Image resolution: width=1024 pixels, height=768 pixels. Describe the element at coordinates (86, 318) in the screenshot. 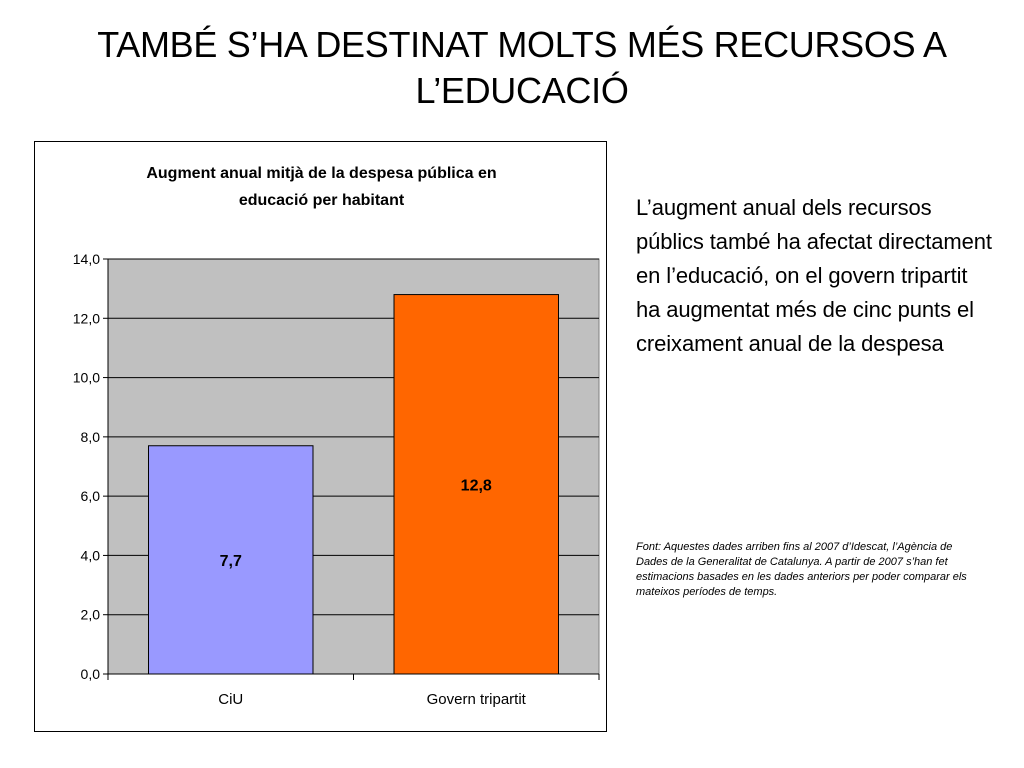

I see `y-tick-label: 12,0` at that location.